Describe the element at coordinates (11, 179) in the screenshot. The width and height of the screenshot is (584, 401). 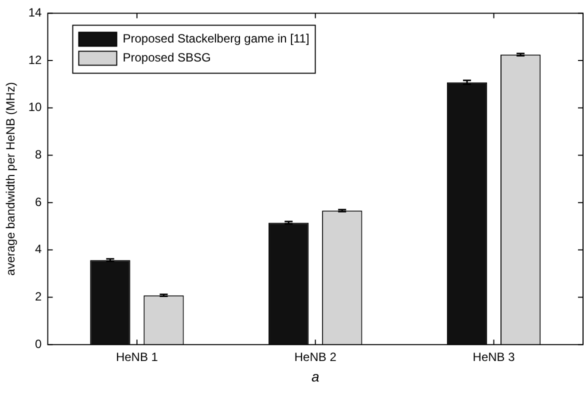
I see `y-axis-title: average bandwidth per HeNB (MHz)` at that location.